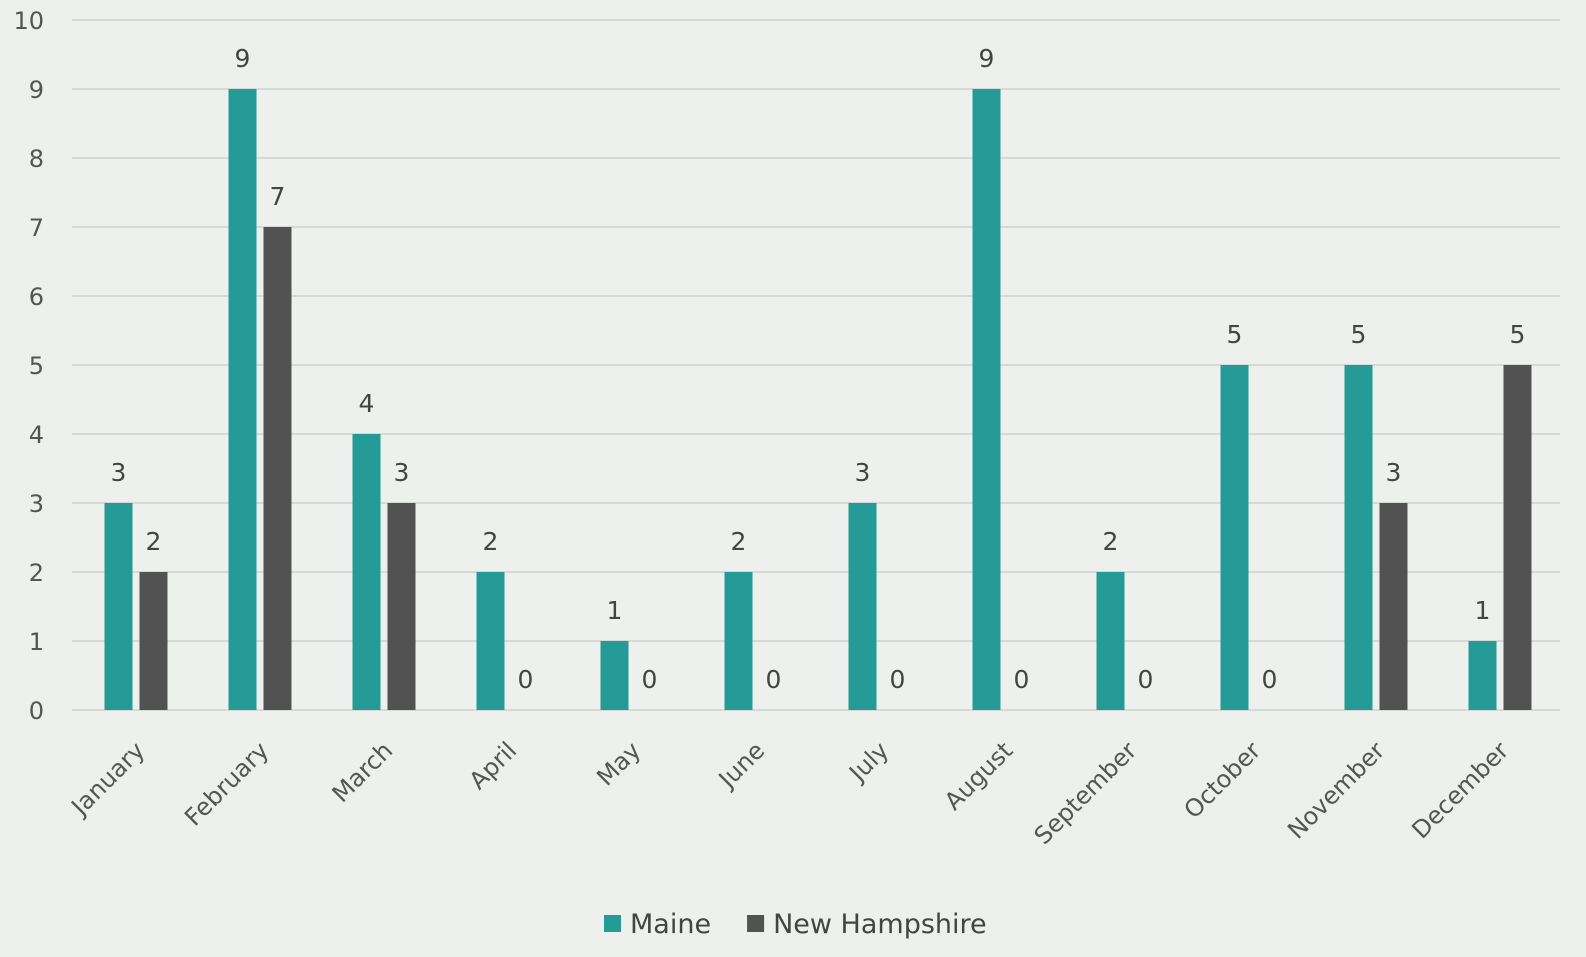  I want to click on x-tick-label: May, so click(618, 763).